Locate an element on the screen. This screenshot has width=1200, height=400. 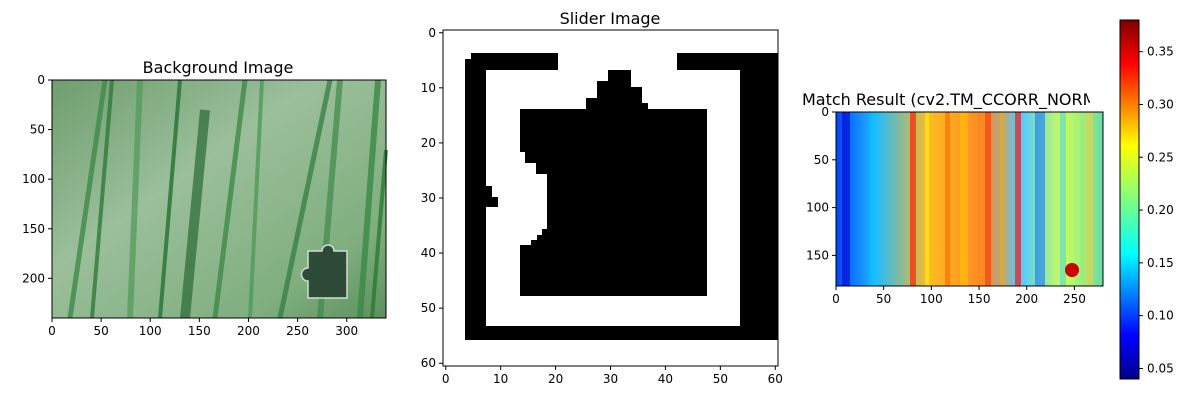
puzzle-piece-marker is located at coordinates (324, 271).